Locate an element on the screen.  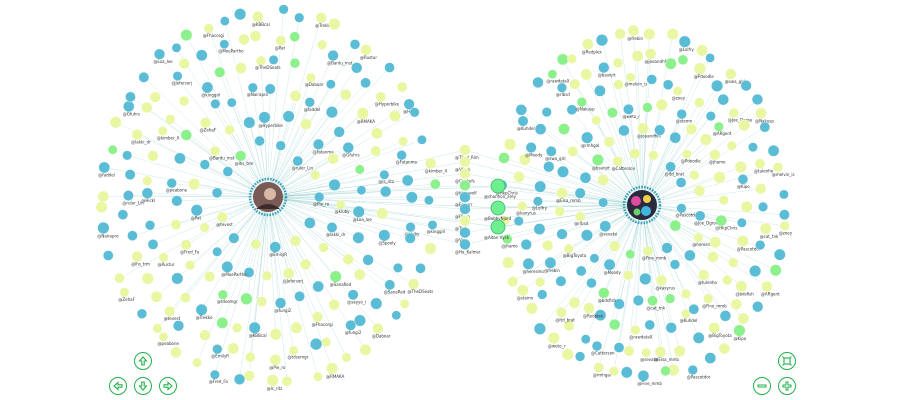
pan-left-button is located at coordinates (118, 386).